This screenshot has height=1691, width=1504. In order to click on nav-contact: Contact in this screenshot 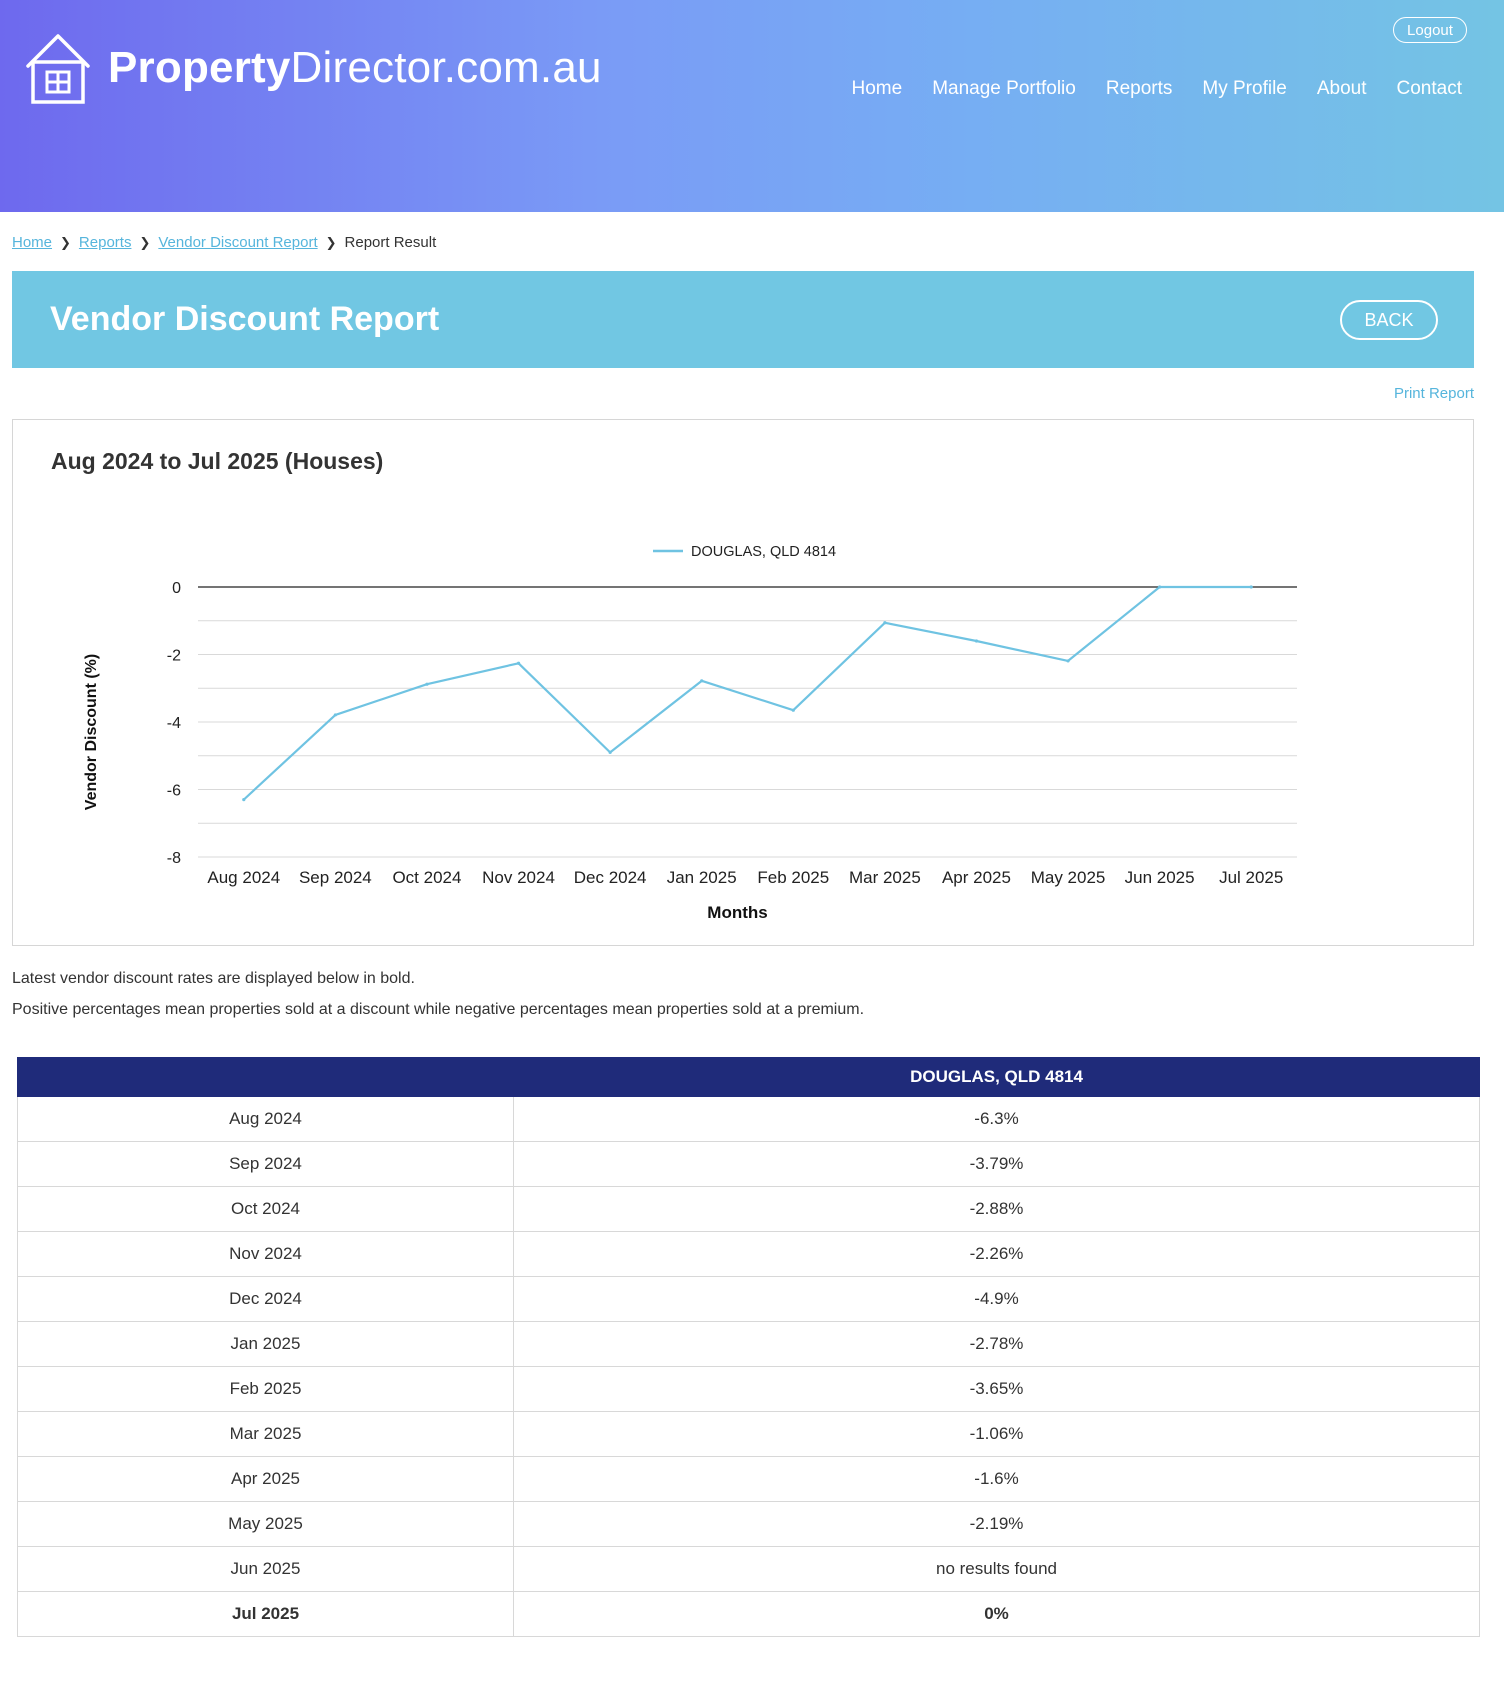, I will do `click(1429, 88)`.